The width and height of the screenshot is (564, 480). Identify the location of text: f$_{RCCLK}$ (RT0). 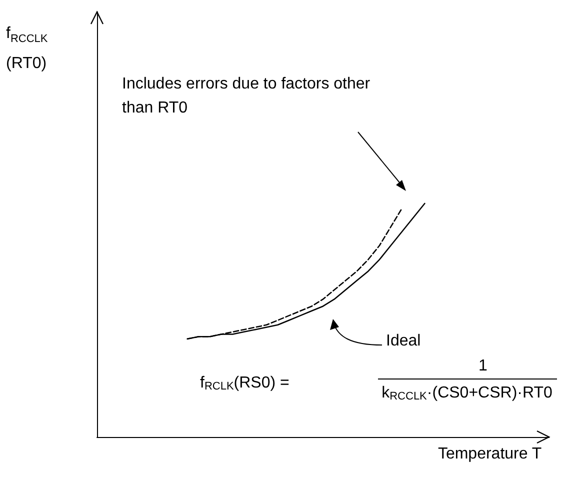
(27, 48).